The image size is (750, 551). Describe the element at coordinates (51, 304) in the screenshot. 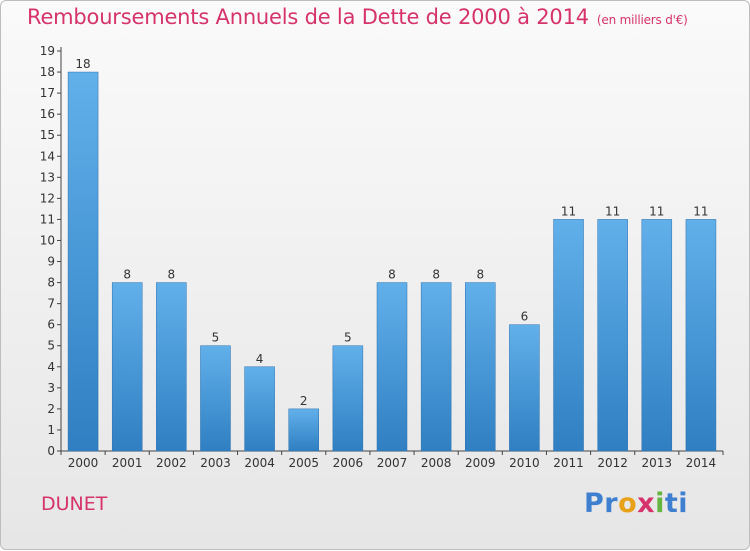

I see `y-tick-label: 7` at that location.